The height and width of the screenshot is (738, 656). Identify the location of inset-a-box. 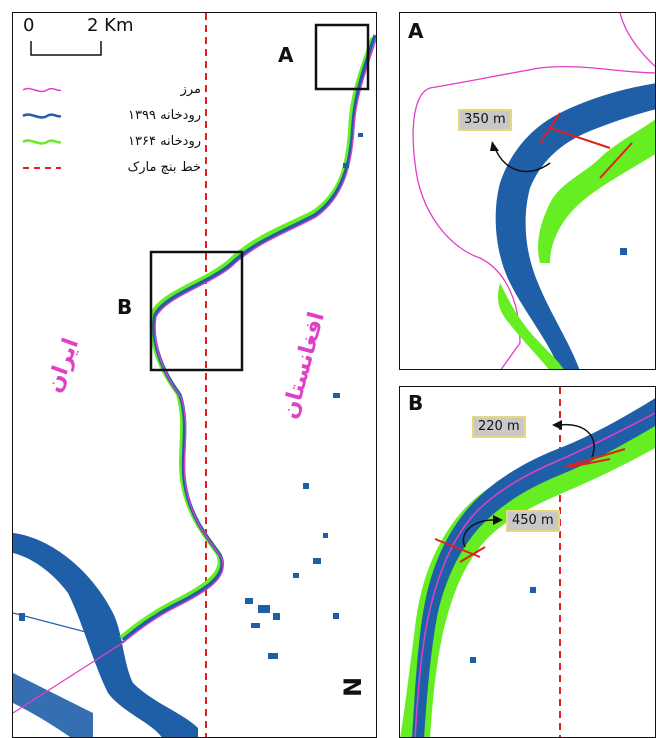
(342, 57).